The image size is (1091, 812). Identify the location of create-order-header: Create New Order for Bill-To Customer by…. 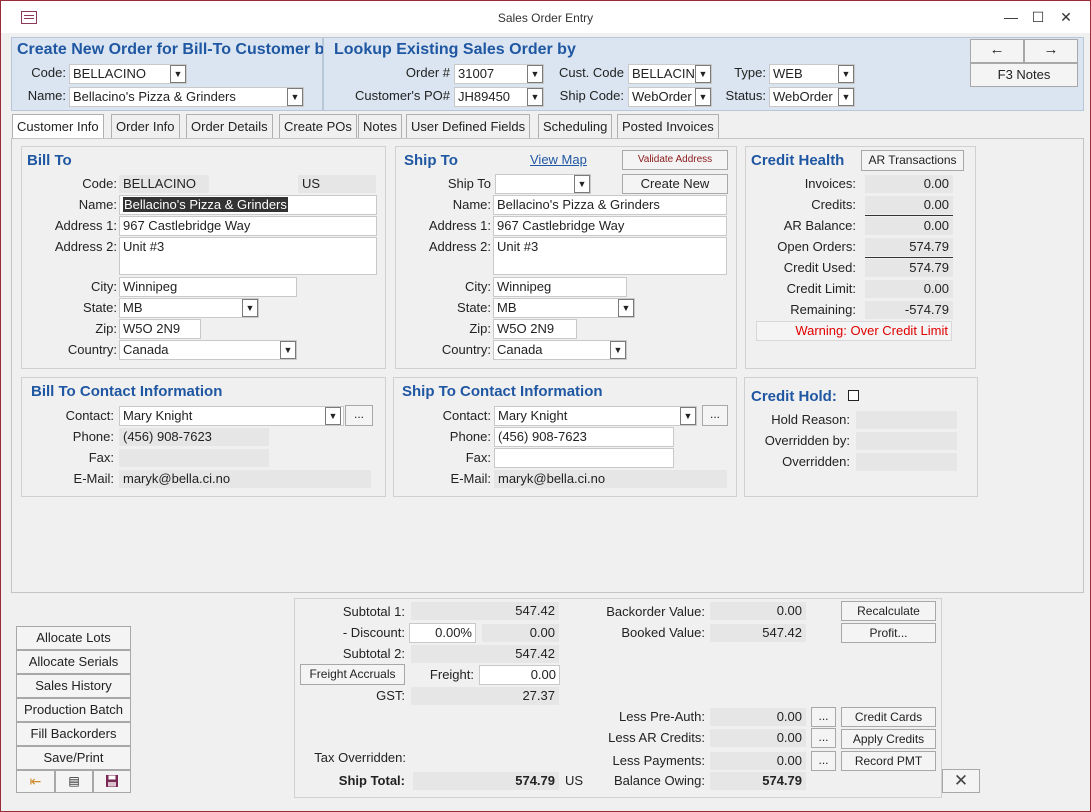
(172, 74).